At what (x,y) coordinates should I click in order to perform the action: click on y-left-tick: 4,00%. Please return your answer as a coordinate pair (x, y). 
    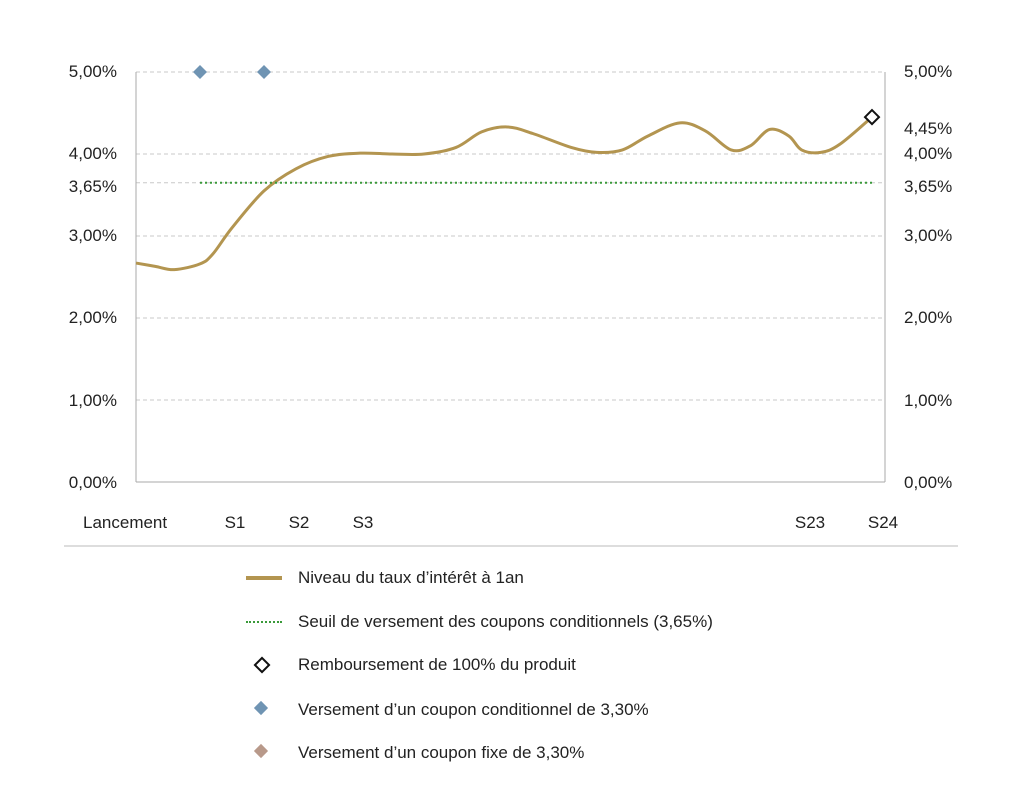
    Looking at the image, I should click on (93, 153).